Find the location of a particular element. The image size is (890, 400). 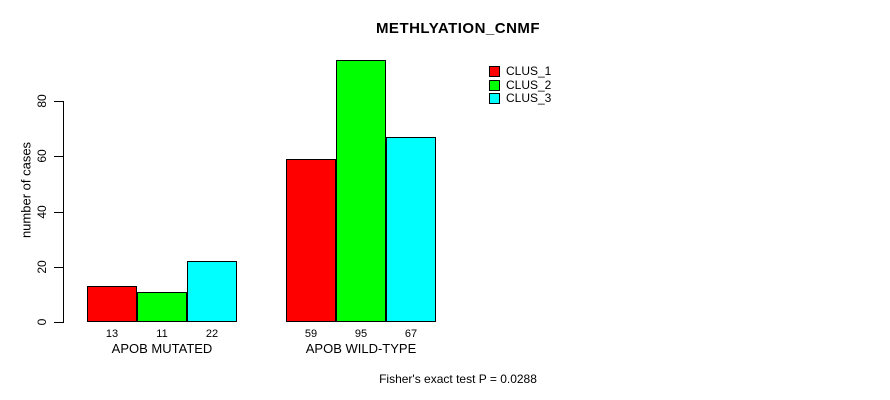

y-axis-label: number of cases is located at coordinates (26, 190).